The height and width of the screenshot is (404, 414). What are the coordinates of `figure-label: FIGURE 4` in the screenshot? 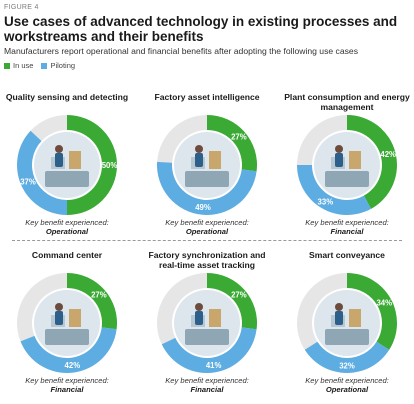 It's located at (21, 7).